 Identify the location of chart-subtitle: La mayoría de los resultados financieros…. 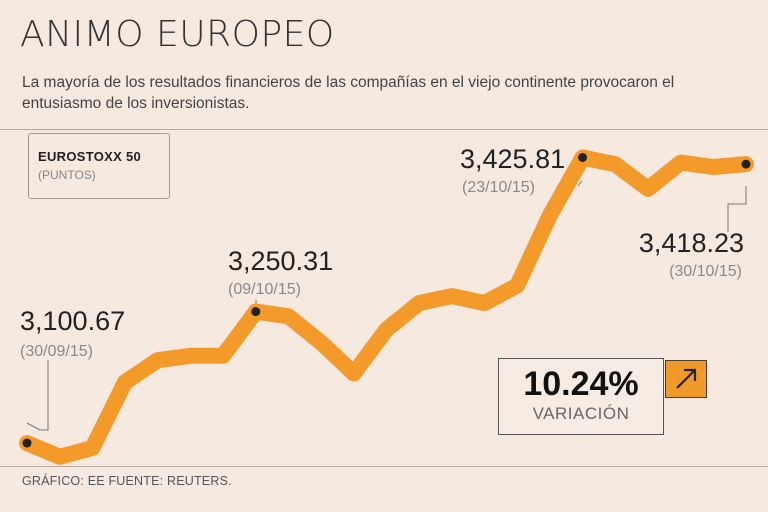
(348, 93).